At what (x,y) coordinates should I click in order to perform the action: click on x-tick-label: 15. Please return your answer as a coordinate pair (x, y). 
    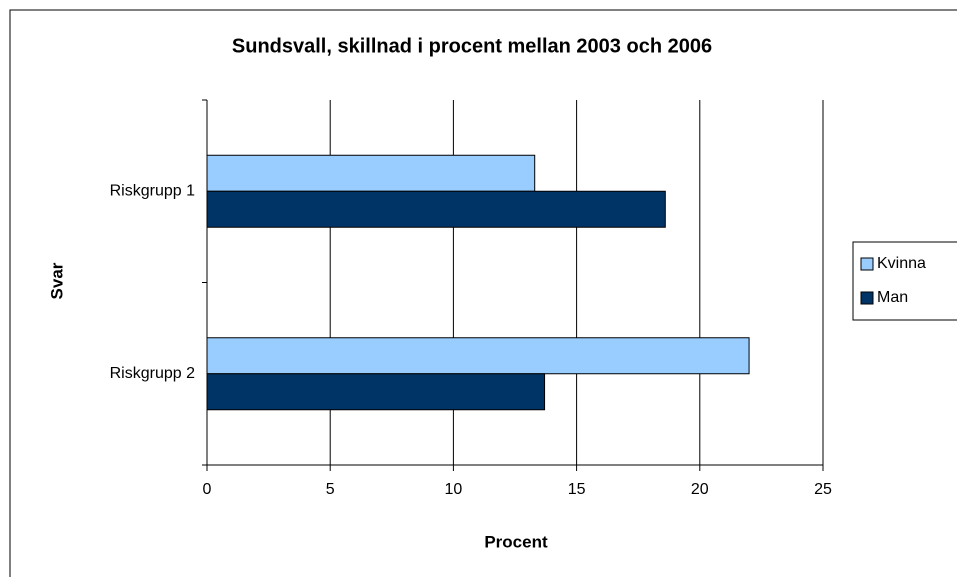
    Looking at the image, I should click on (577, 489).